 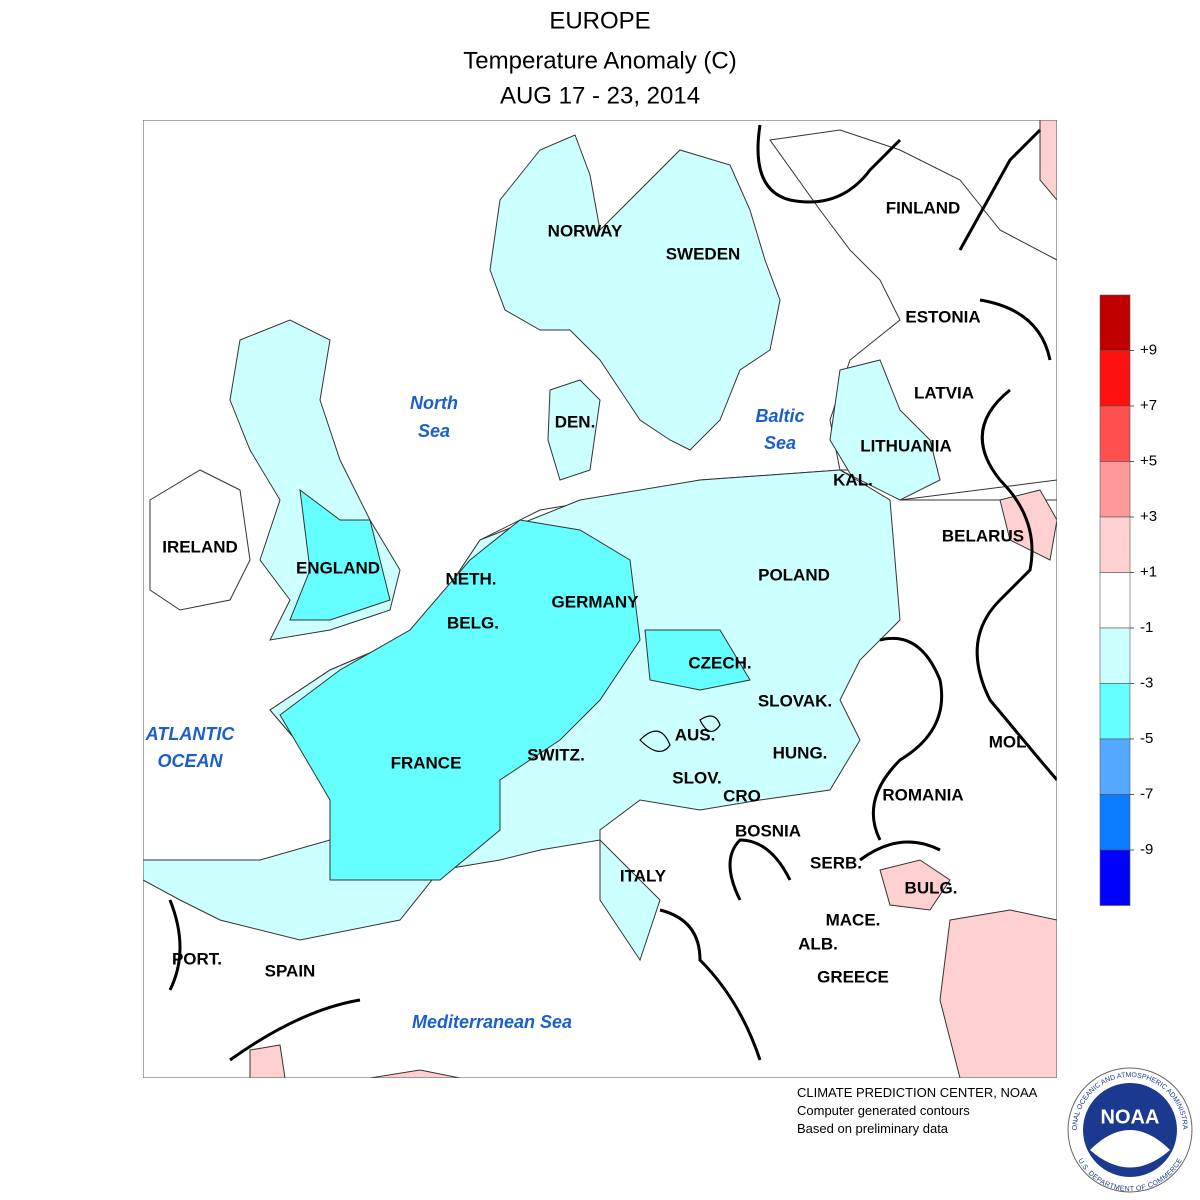 What do you see at coordinates (492, 1022) in the screenshot?
I see `sea-label: Mediterranean Sea` at bounding box center [492, 1022].